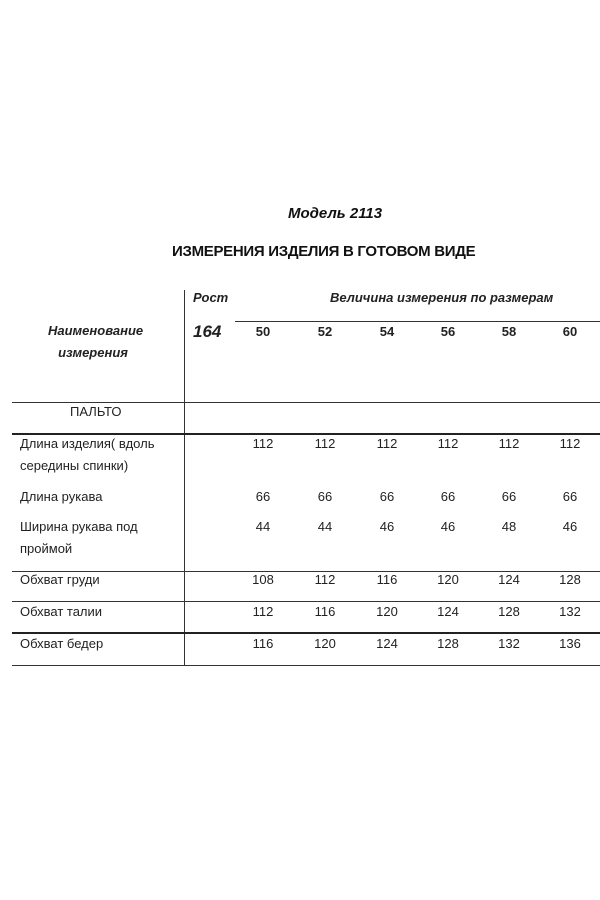  What do you see at coordinates (207, 331) in the screenshot?
I see `height-value: 164` at bounding box center [207, 331].